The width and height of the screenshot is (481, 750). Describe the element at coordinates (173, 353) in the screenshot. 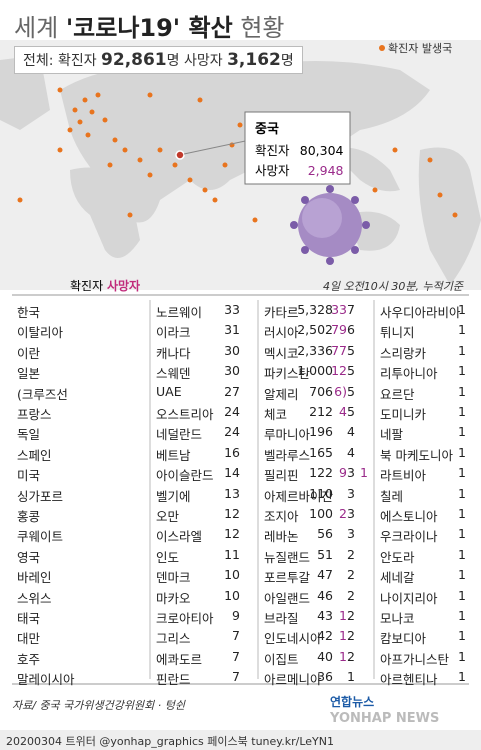

I see `country: 캐나다` at that location.